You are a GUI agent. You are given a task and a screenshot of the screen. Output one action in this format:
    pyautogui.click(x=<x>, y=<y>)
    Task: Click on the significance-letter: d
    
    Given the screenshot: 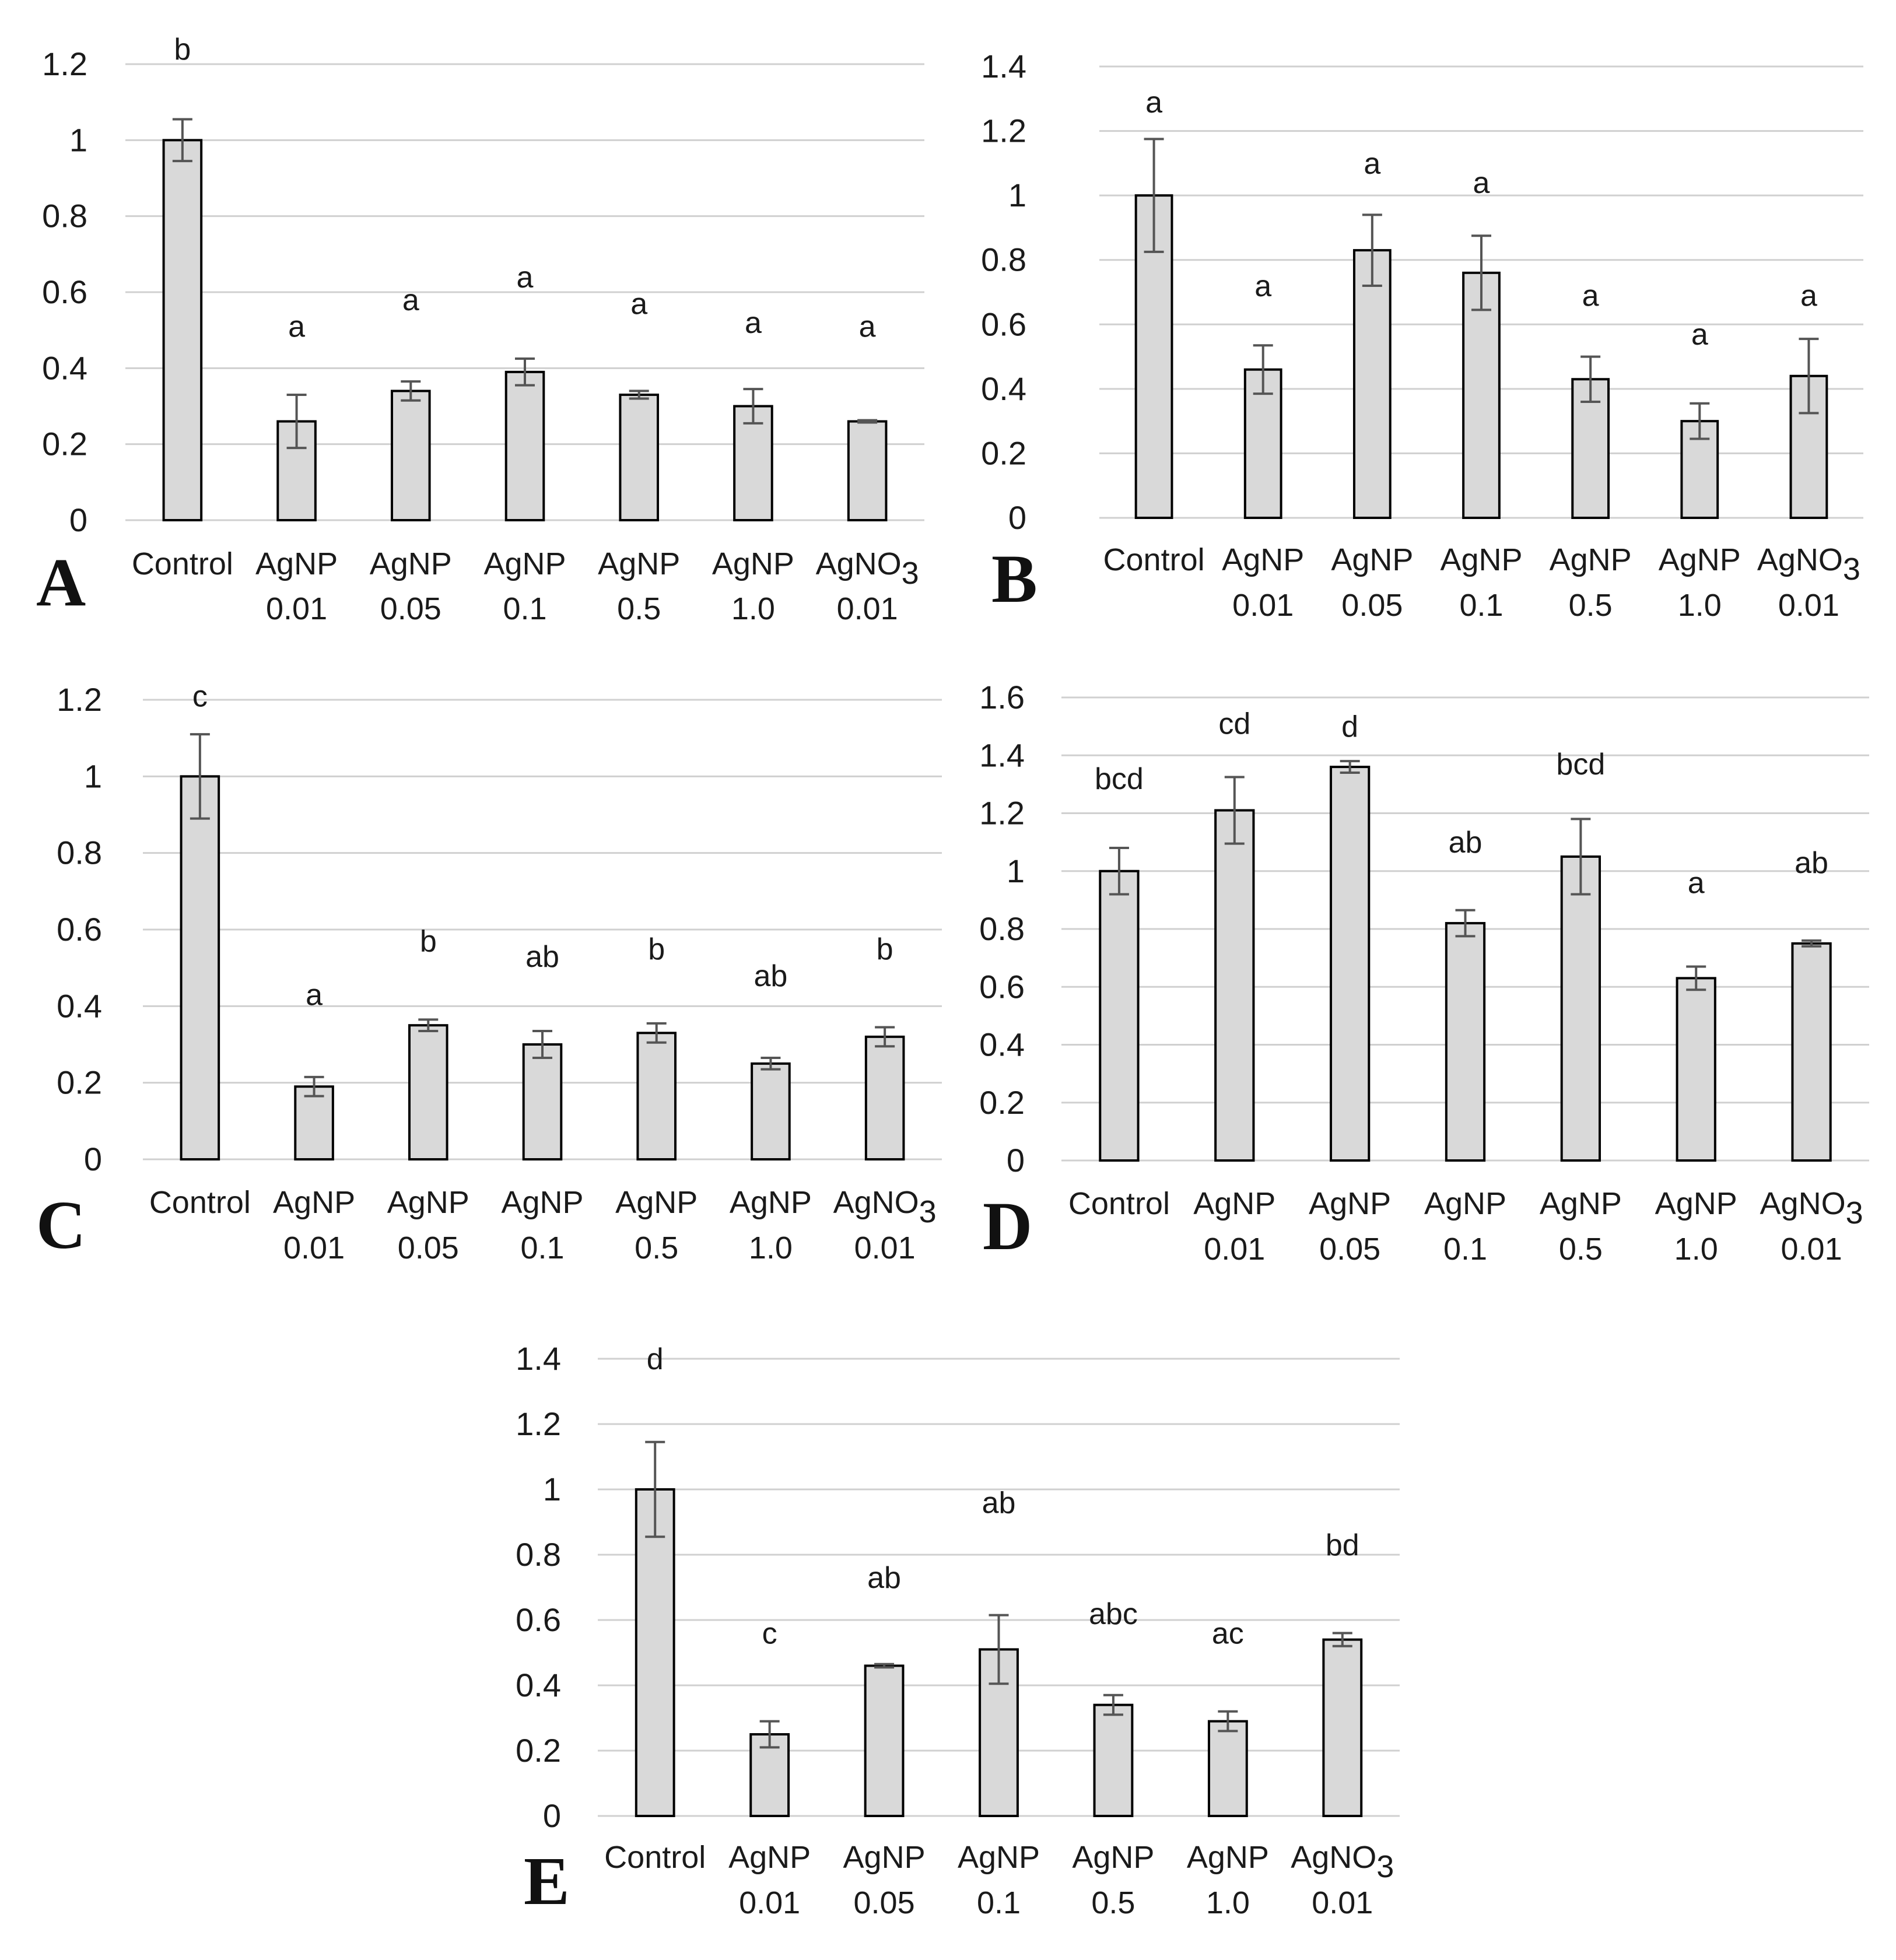 What is the action you would take?
    pyautogui.click(x=655, y=1359)
    